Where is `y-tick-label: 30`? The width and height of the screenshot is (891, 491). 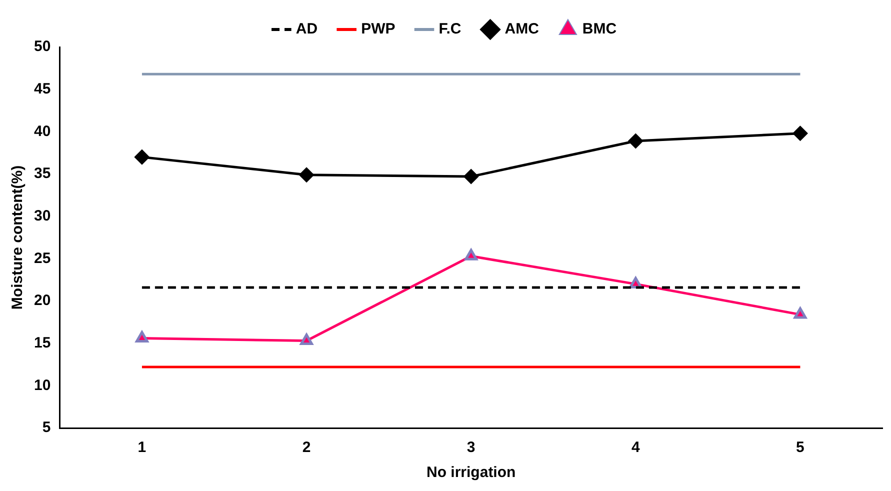
y-tick-label: 30 is located at coordinates (42, 215).